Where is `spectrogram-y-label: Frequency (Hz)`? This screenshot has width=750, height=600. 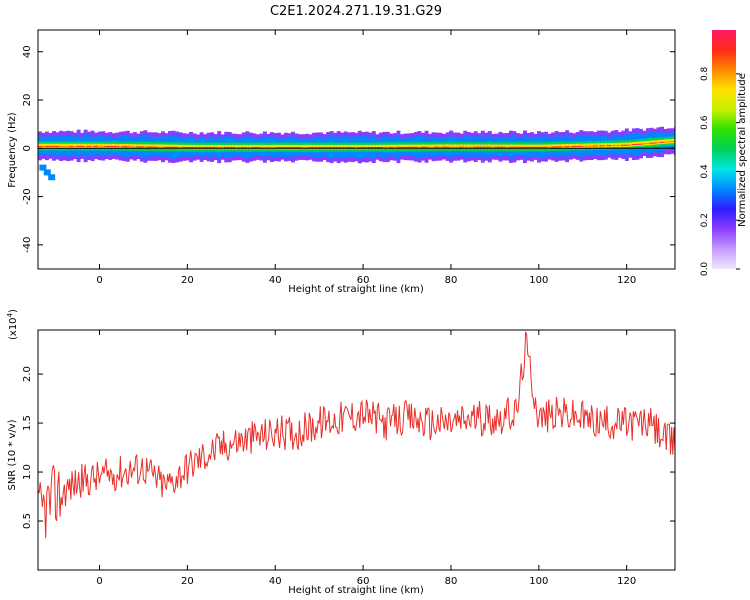 spectrogram-y-label: Frequency (Hz) is located at coordinates (12, 150).